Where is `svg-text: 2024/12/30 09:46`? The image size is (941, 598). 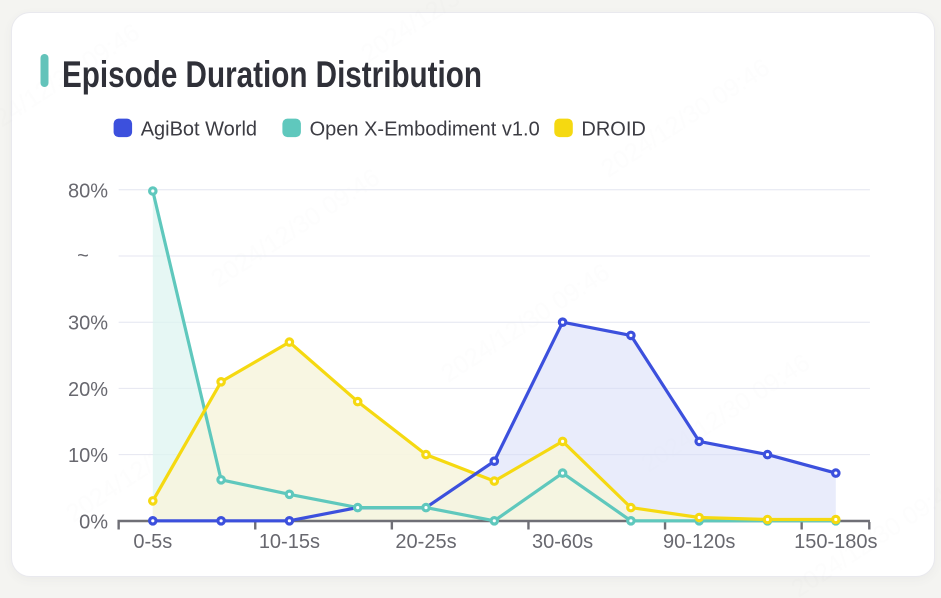 svg-text: 2024/12/30 09:46 is located at coordinates (295, 228).